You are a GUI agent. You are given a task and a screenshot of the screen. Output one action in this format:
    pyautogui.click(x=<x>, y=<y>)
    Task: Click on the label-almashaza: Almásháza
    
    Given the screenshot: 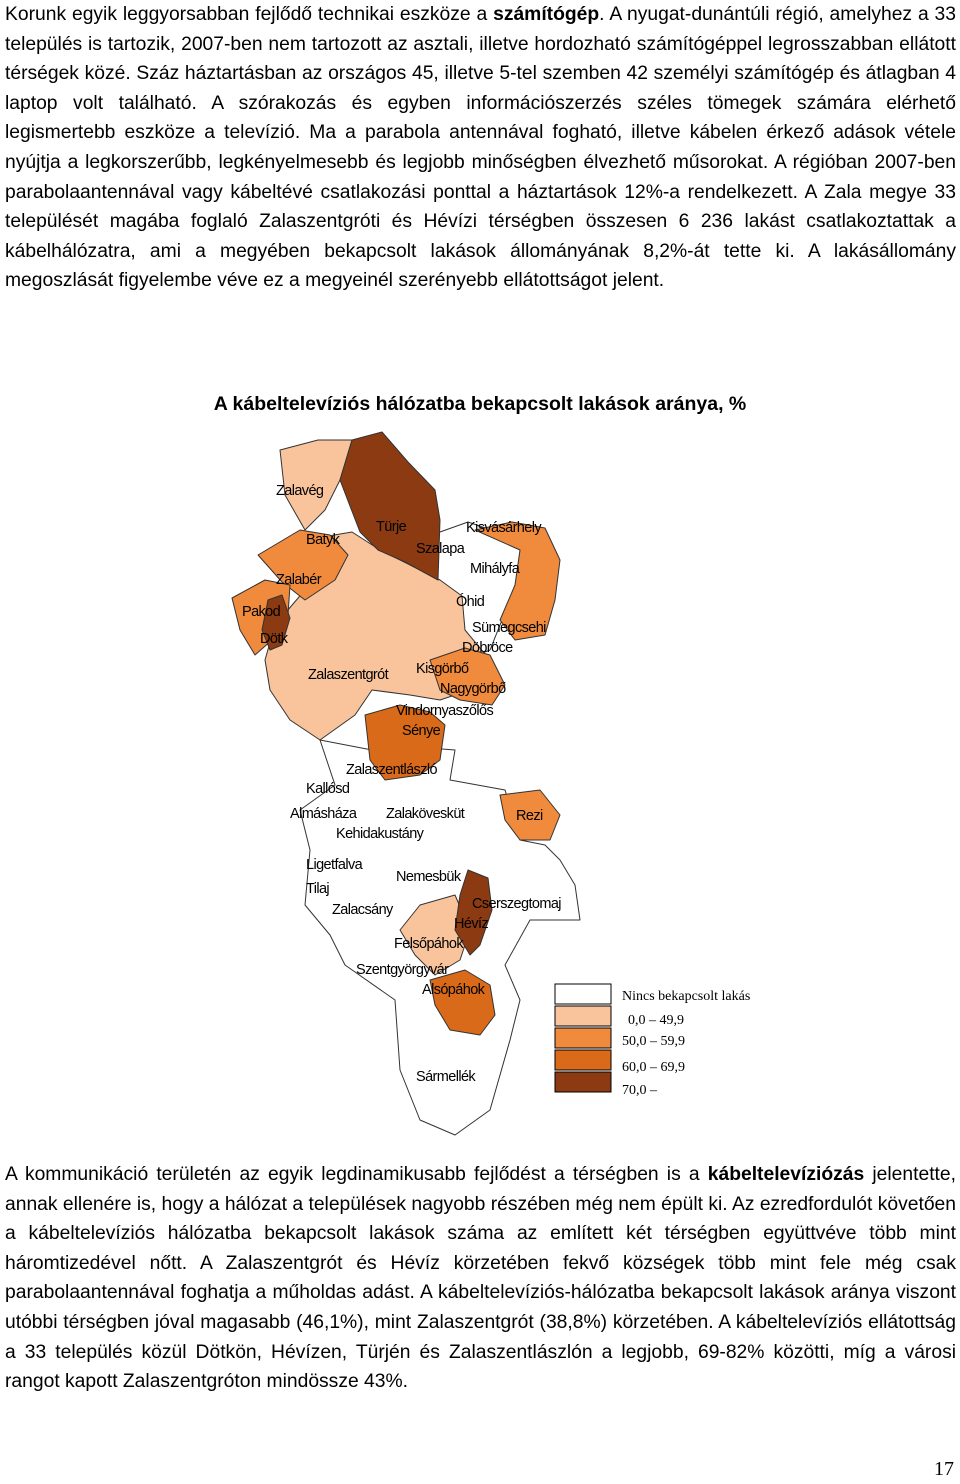 What is the action you would take?
    pyautogui.click(x=324, y=814)
    